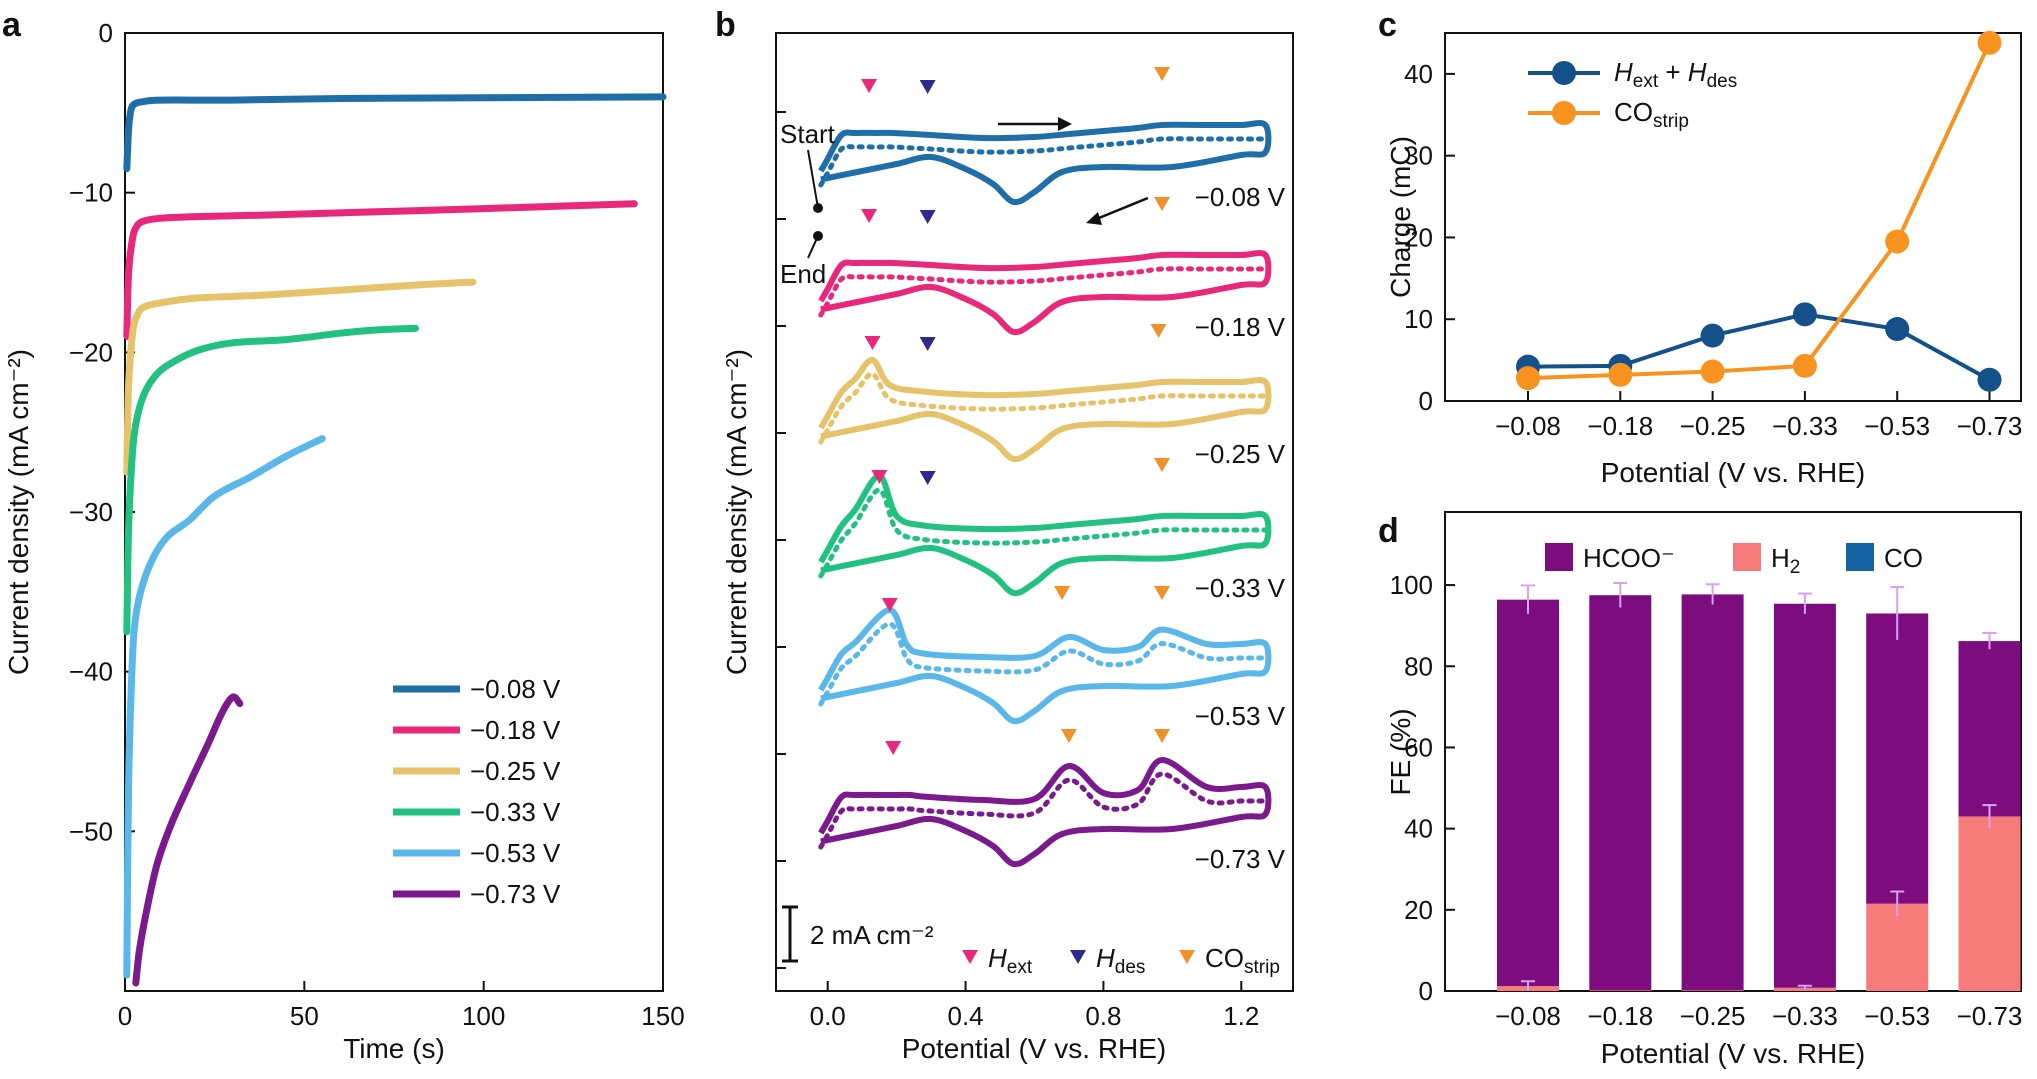  I want to click on panel-b-markers, so click(1016, 411).